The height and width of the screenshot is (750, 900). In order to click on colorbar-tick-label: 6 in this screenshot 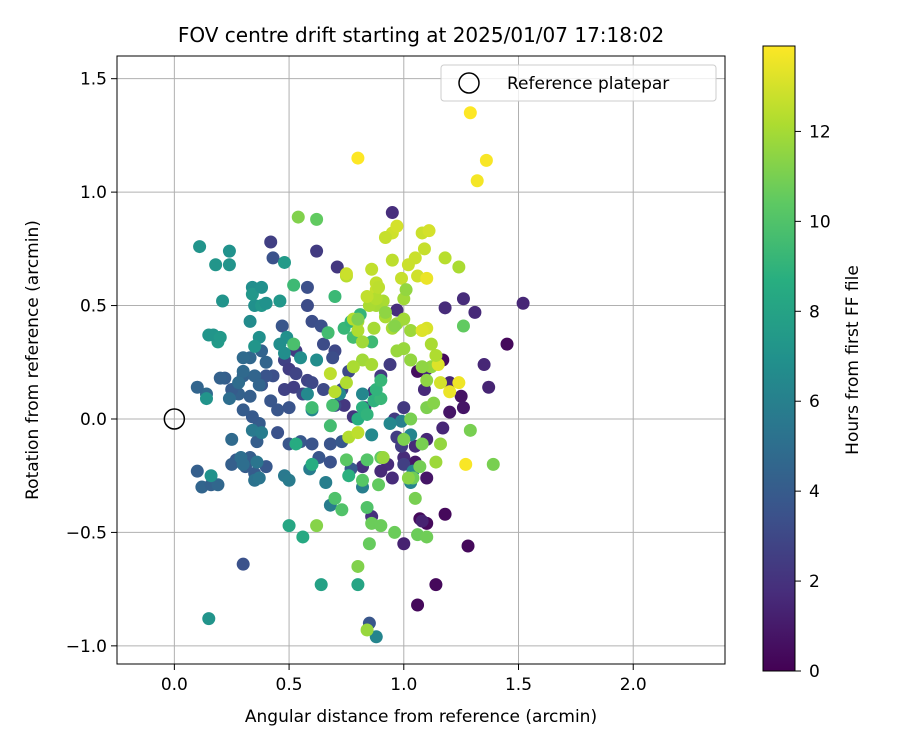, I will do `click(814, 402)`.